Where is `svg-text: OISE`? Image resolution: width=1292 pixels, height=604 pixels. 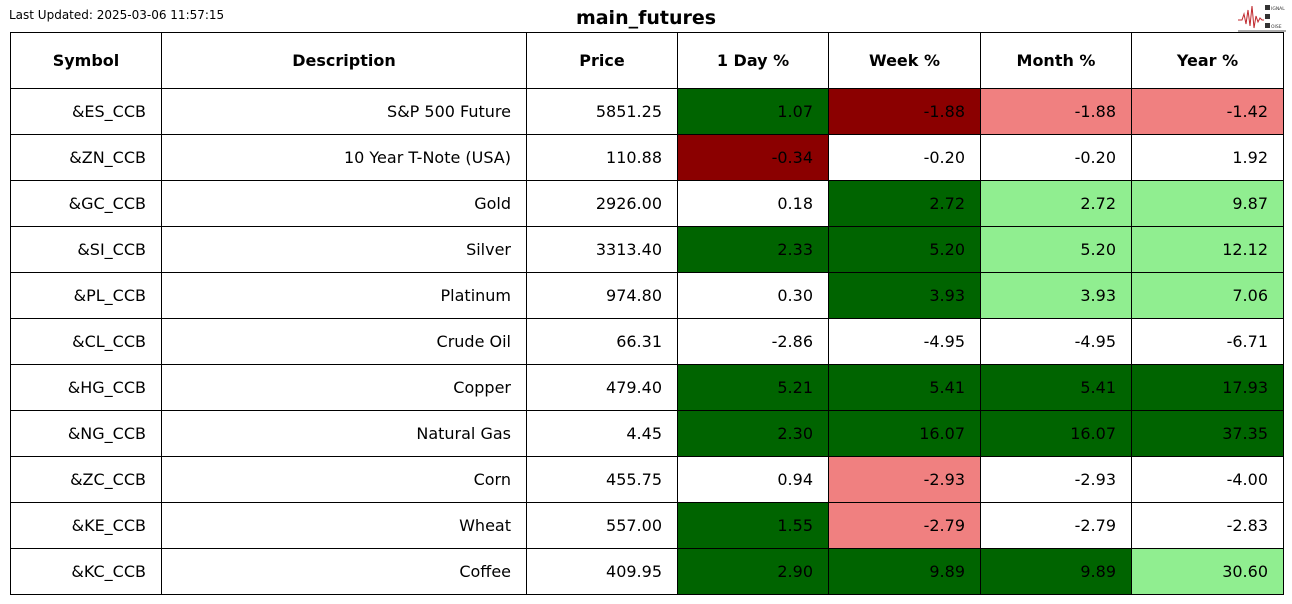
svg-text: OISE is located at coordinates (1276, 27).